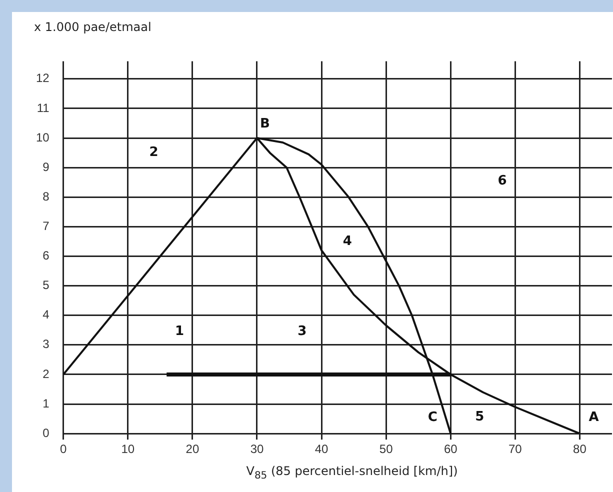  What do you see at coordinates (43, 78) in the screenshot?
I see `y-tick-label: 12` at bounding box center [43, 78].